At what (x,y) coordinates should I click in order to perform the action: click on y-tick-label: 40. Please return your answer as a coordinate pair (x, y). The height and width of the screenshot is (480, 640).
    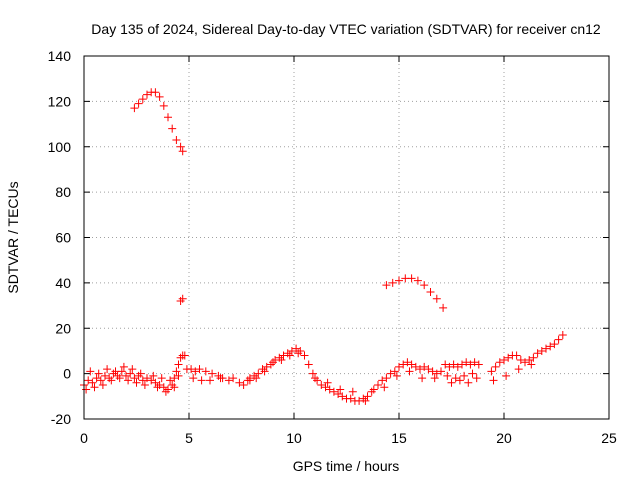
    Looking at the image, I should click on (63, 283).